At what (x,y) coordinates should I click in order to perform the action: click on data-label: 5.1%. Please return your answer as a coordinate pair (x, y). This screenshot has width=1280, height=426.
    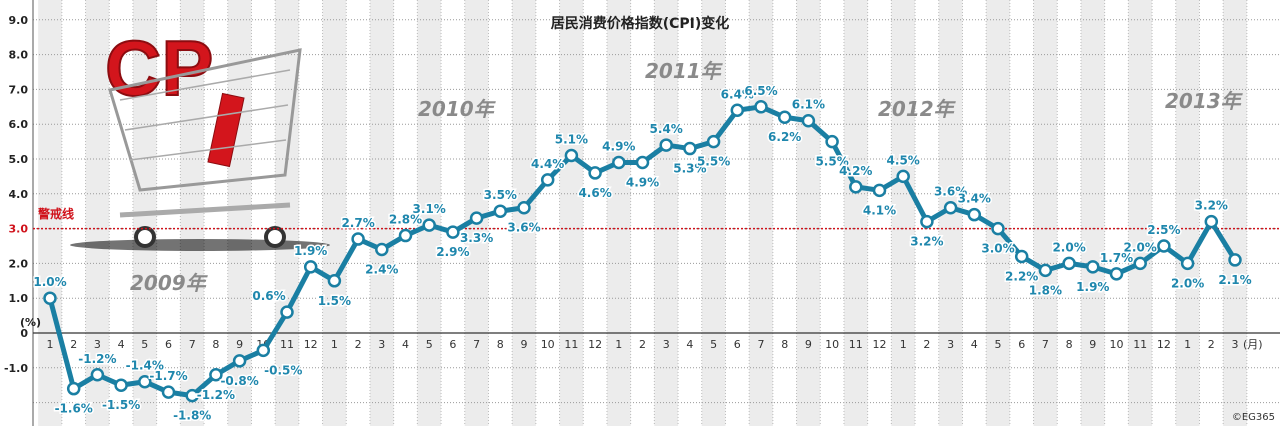
    Looking at the image, I should click on (571, 140).